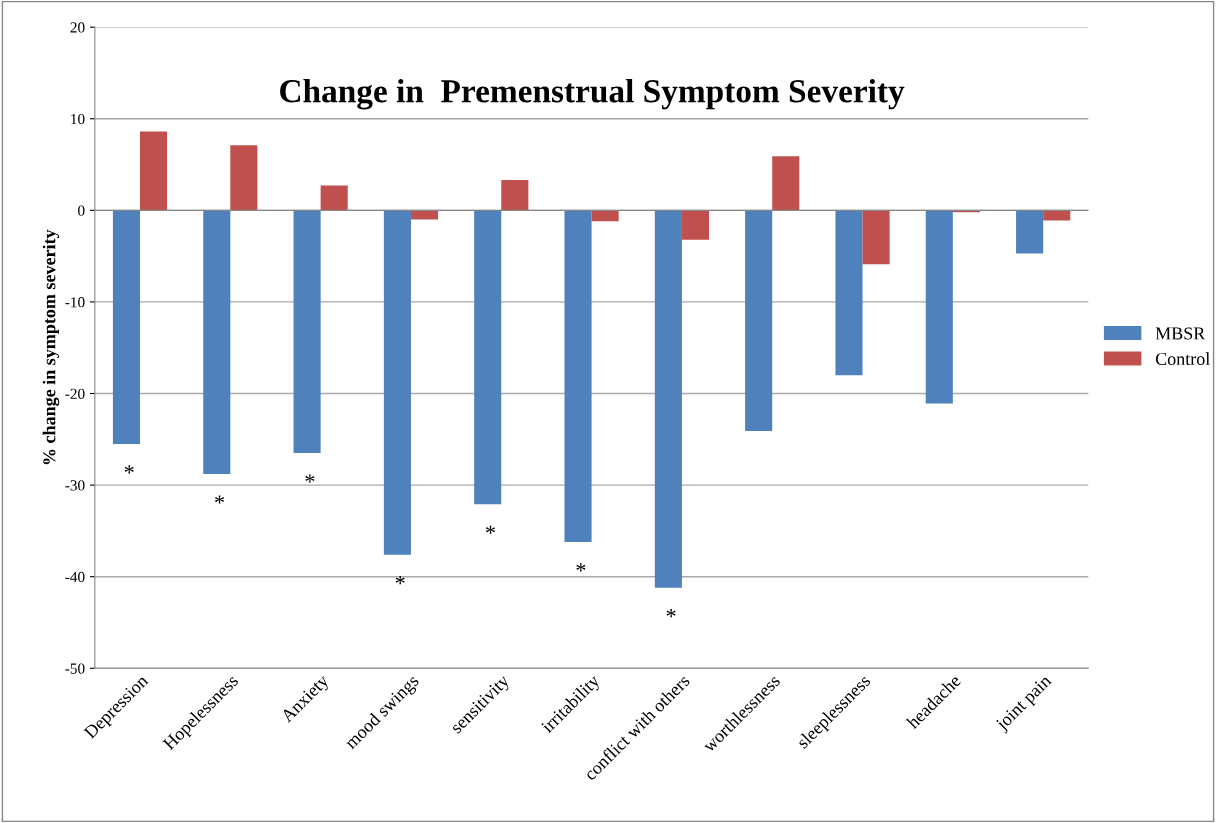 This screenshot has width=1216, height=823. What do you see at coordinates (1180, 333) in the screenshot?
I see `legend-label: MBSR` at bounding box center [1180, 333].